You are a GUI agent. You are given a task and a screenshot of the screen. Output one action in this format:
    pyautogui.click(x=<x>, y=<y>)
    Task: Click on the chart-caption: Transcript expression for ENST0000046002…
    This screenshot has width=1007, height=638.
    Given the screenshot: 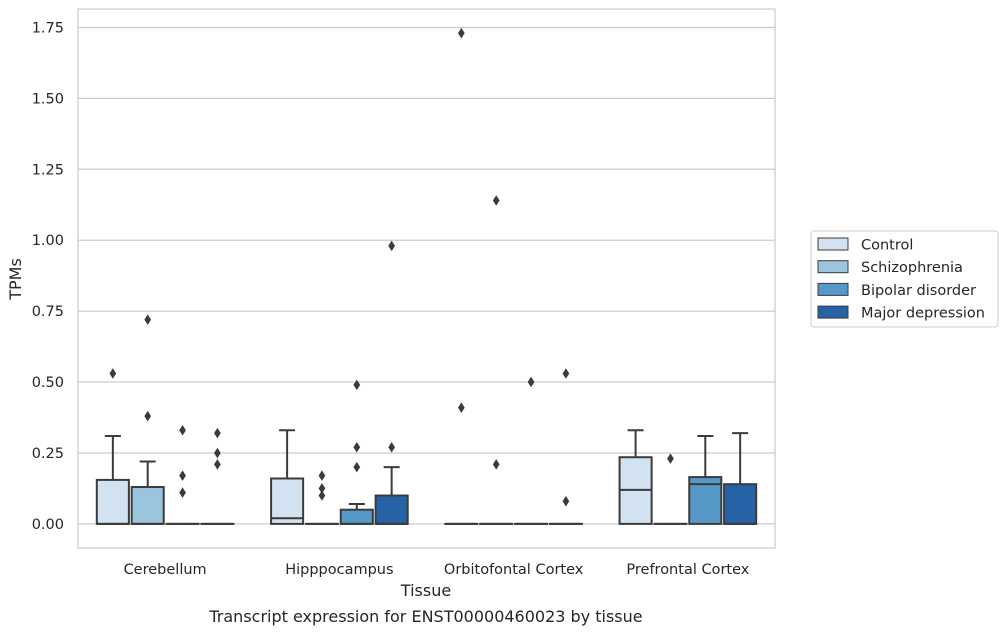 What is the action you would take?
    pyautogui.click(x=425, y=616)
    